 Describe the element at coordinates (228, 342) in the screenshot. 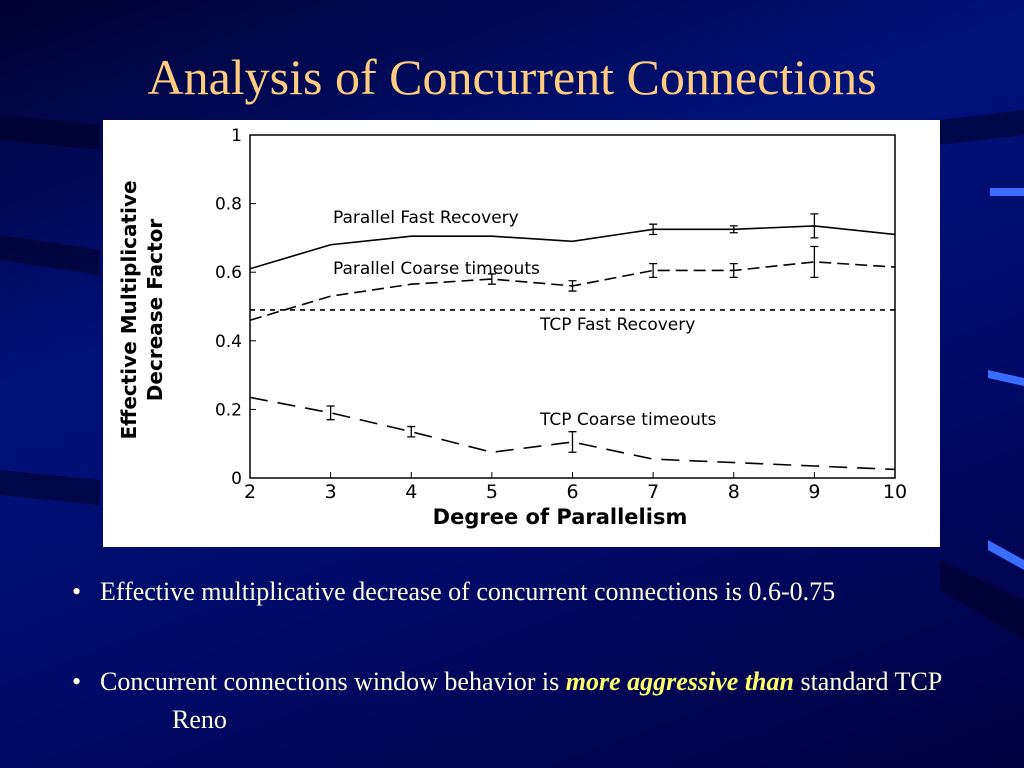

I see `y-tick-label: 0.4` at that location.